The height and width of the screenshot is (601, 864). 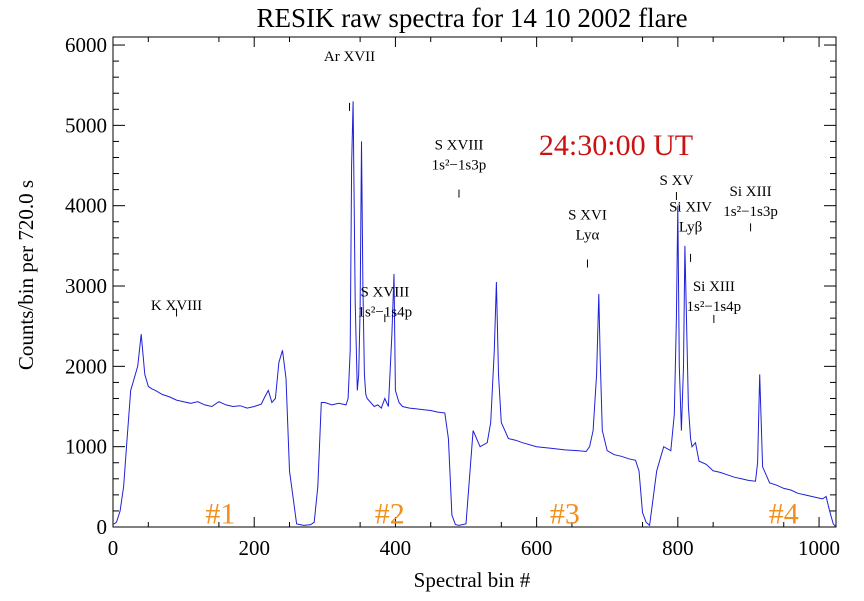 I want to click on y-tick-label: 2000, so click(x=86, y=366).